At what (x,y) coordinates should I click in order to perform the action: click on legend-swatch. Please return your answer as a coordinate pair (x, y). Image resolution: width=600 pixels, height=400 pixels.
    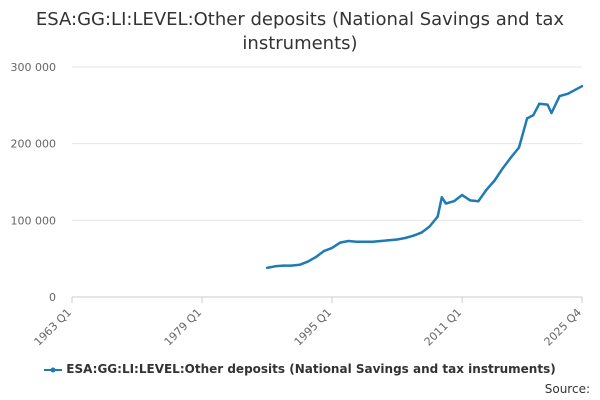
    Looking at the image, I should click on (53, 369).